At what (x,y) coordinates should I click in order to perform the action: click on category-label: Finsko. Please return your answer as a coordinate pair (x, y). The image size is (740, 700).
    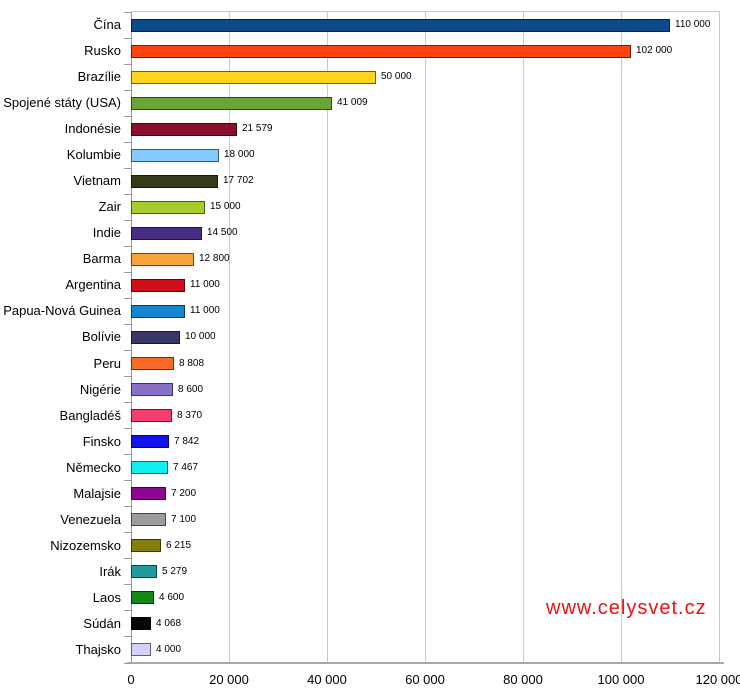
    Looking at the image, I should click on (101, 441).